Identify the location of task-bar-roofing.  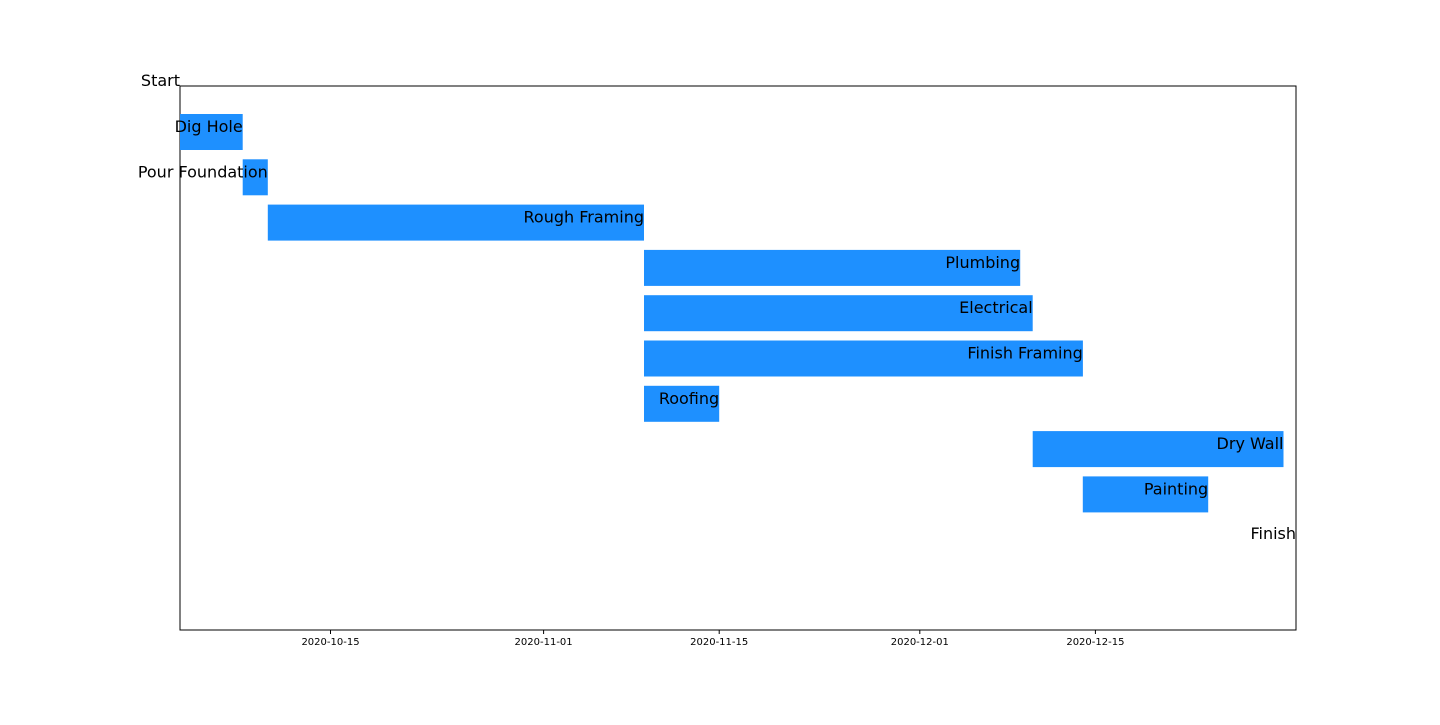
(682, 403).